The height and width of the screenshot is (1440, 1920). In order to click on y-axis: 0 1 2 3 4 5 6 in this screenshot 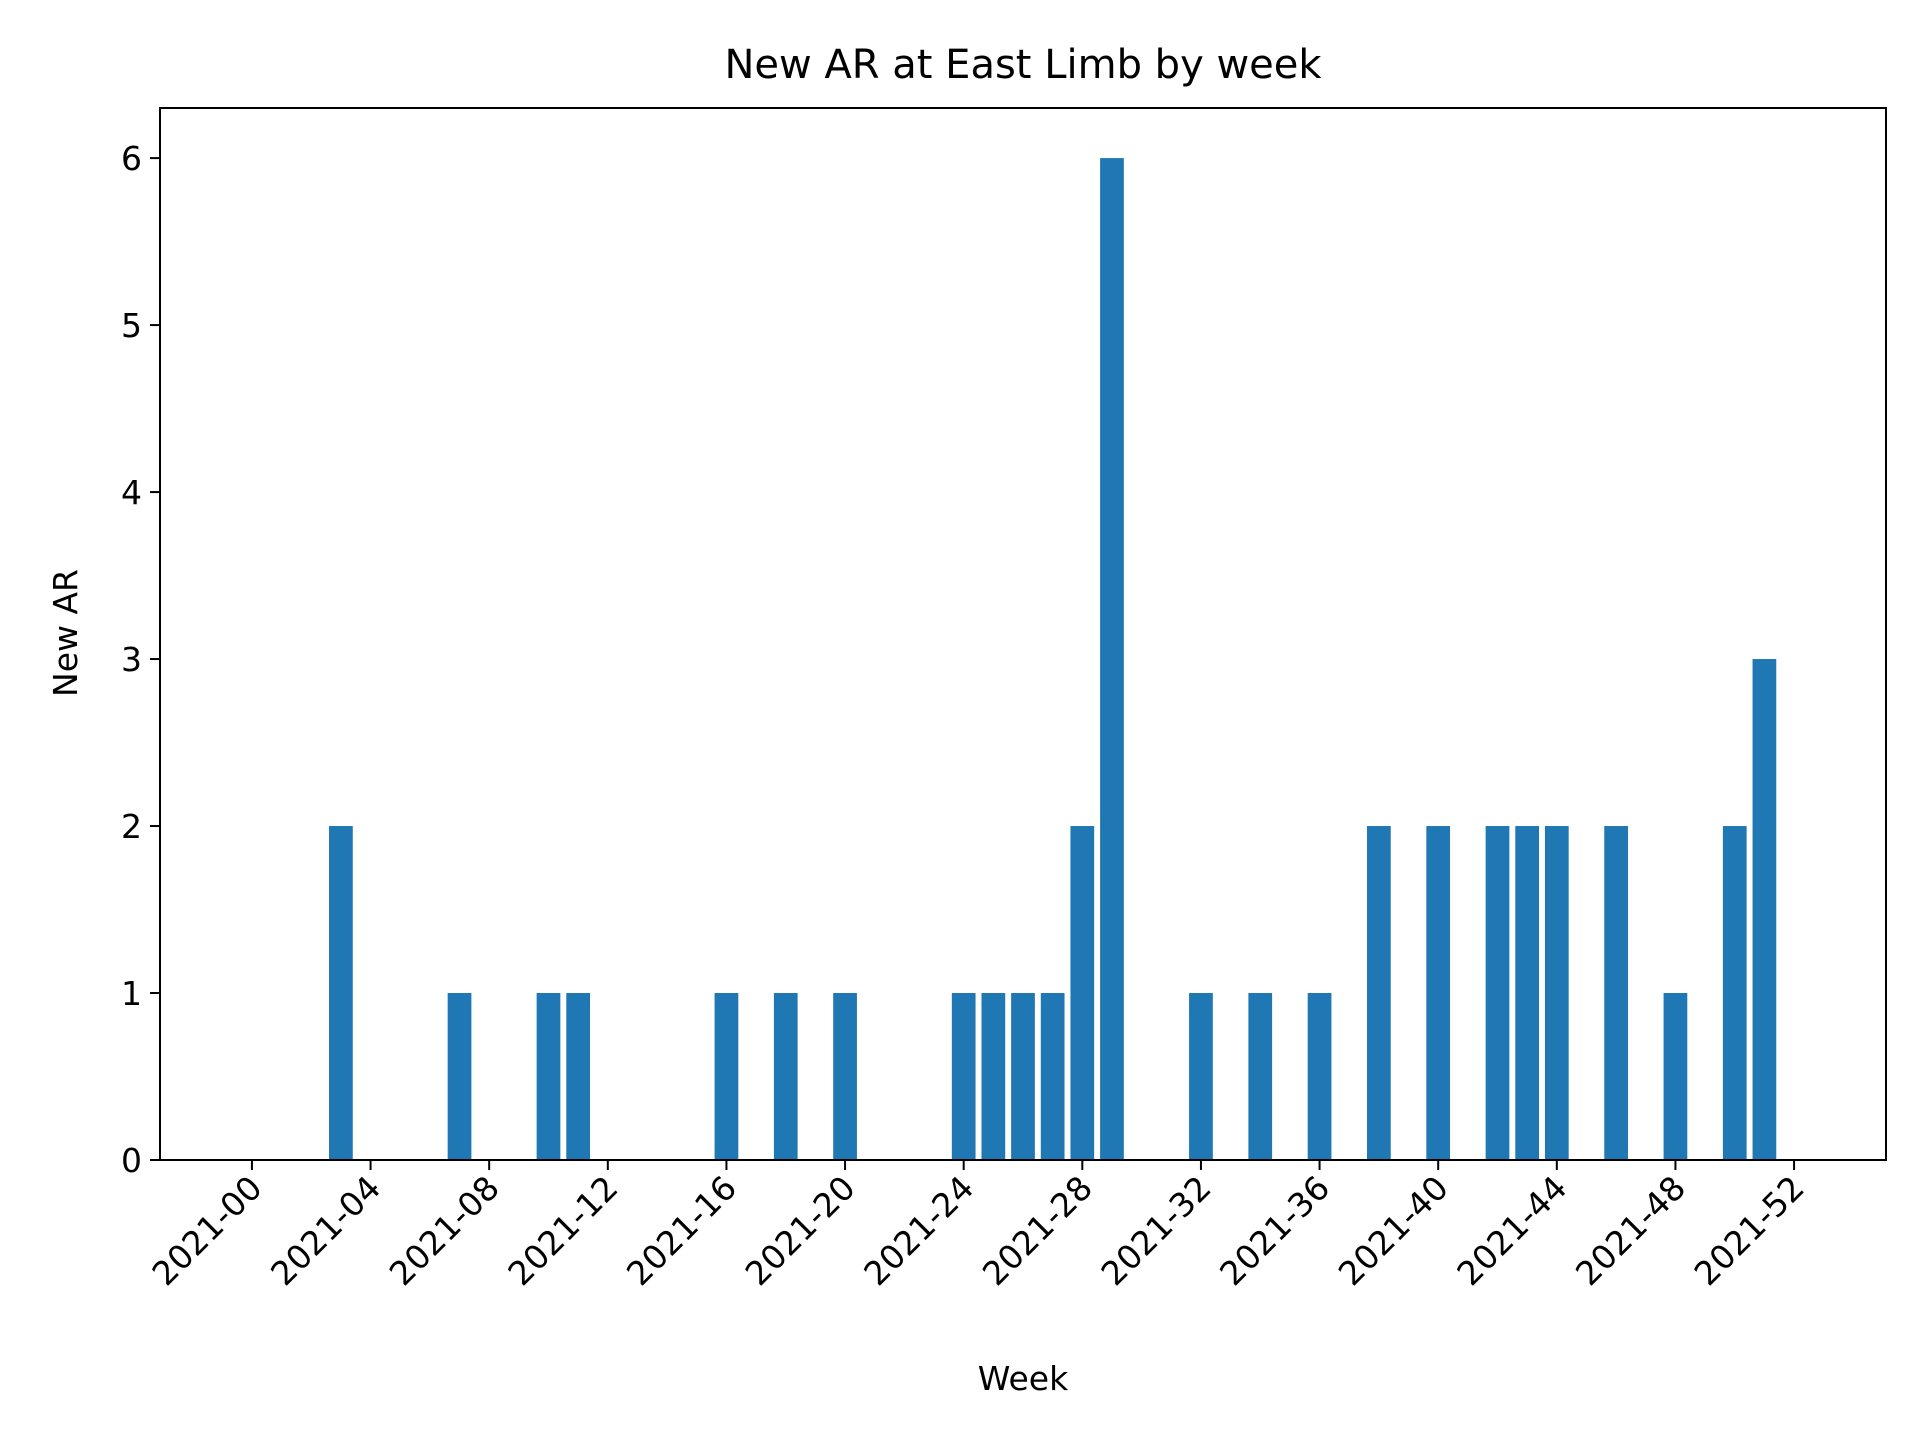, I will do `click(140, 659)`.